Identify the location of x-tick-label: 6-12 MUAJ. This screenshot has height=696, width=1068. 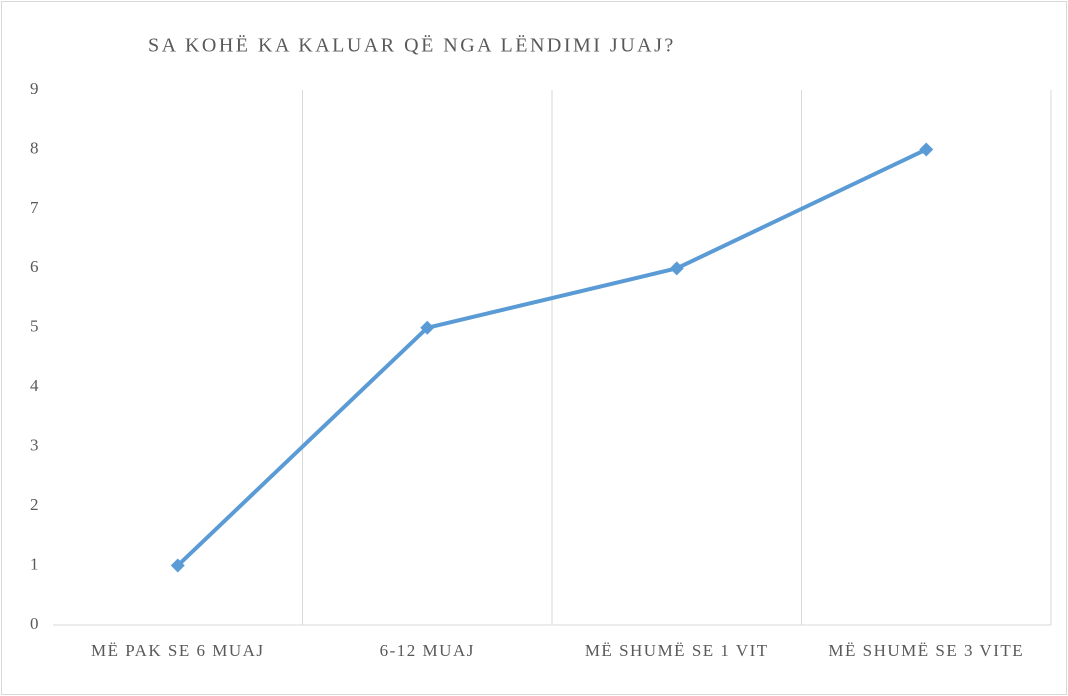
(427, 650).